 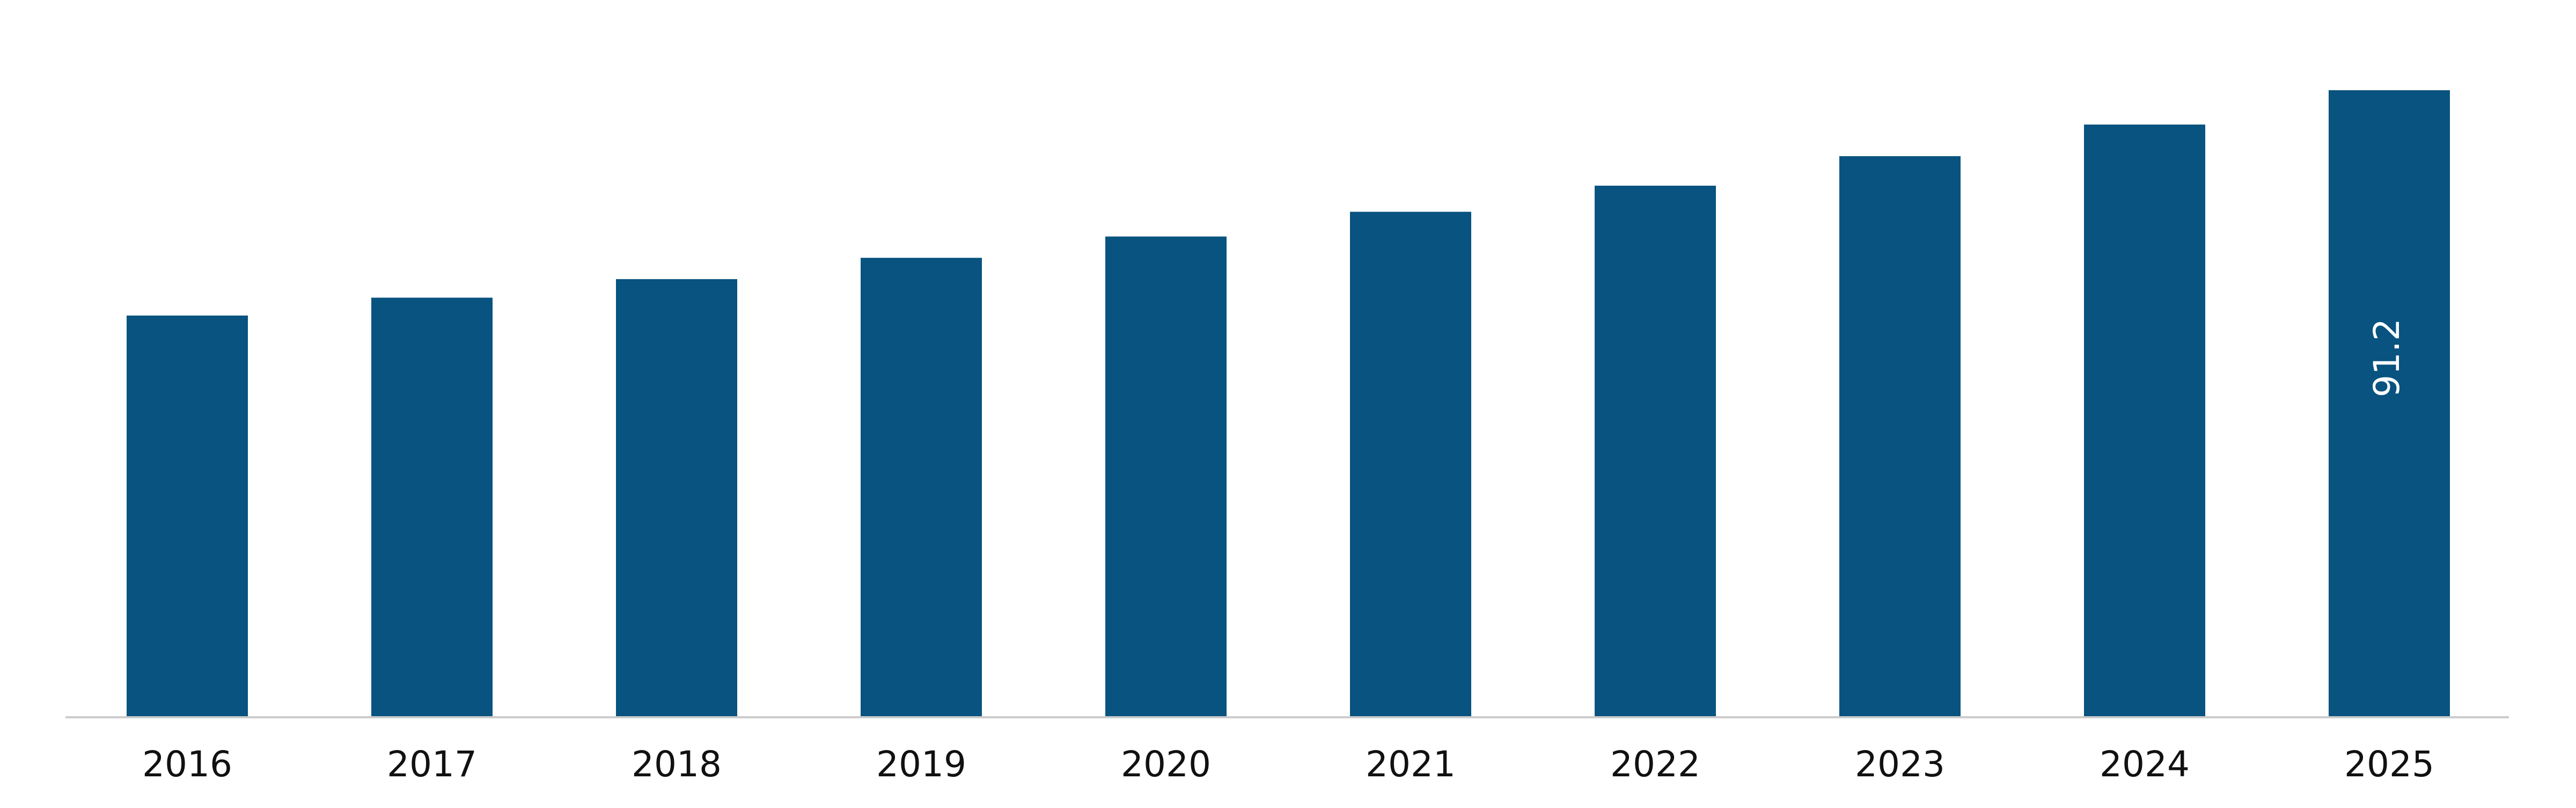 I want to click on x-tick-label: 2020, so click(x=1166, y=764).